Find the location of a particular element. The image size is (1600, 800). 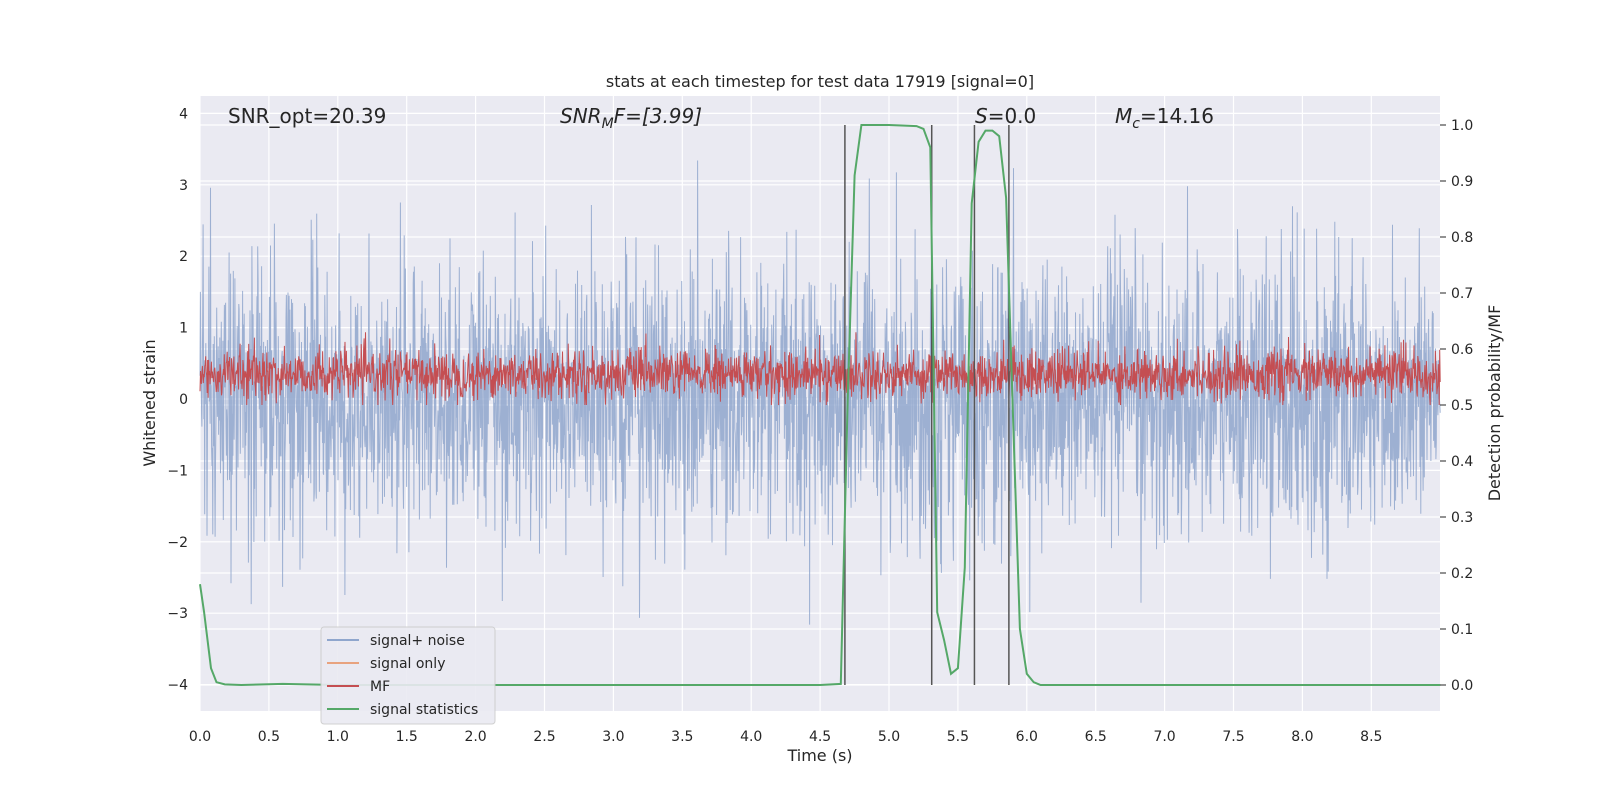

x-tick-label: 6.0 is located at coordinates (1027, 737).